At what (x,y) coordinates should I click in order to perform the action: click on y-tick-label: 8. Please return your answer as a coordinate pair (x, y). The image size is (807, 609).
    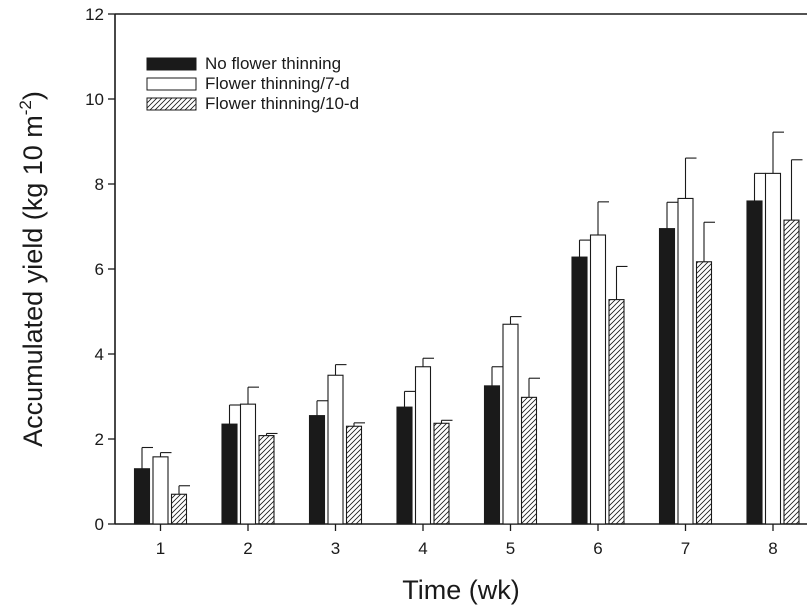
    Looking at the image, I should click on (99, 184).